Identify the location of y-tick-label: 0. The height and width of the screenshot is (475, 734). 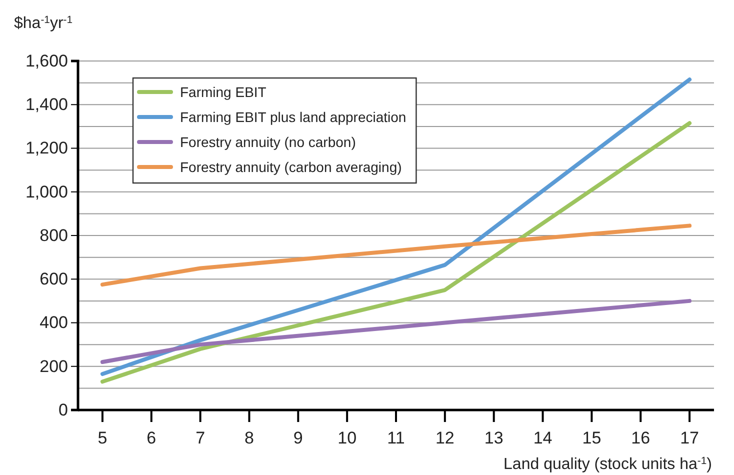
(63, 410).